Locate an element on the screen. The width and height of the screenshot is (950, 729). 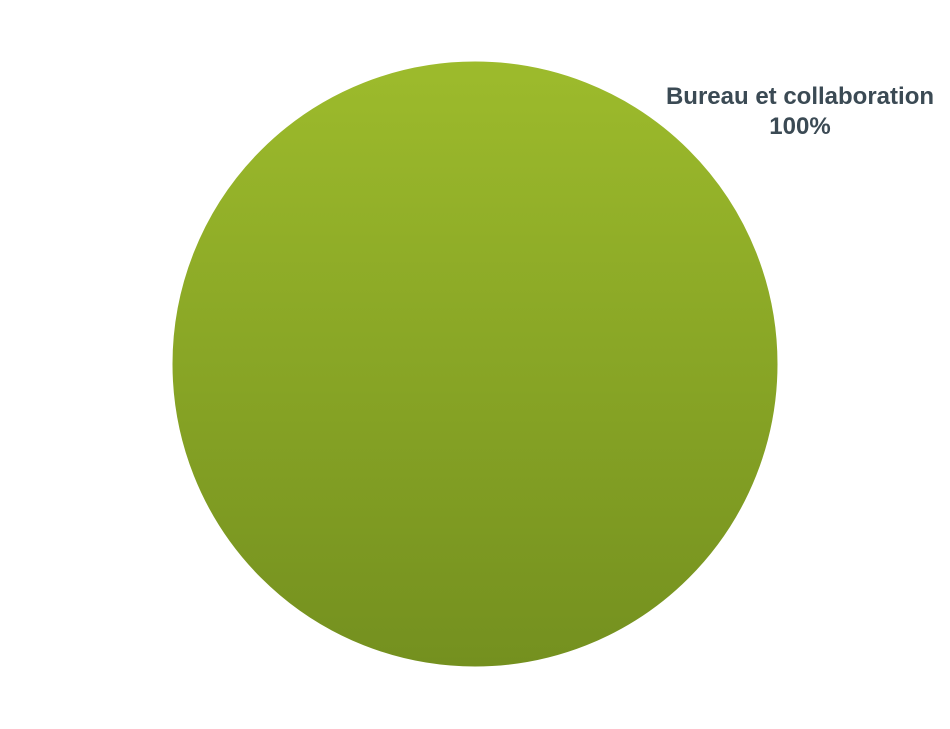
slice-label-category: Bureau et collaboration is located at coordinates (800, 96).